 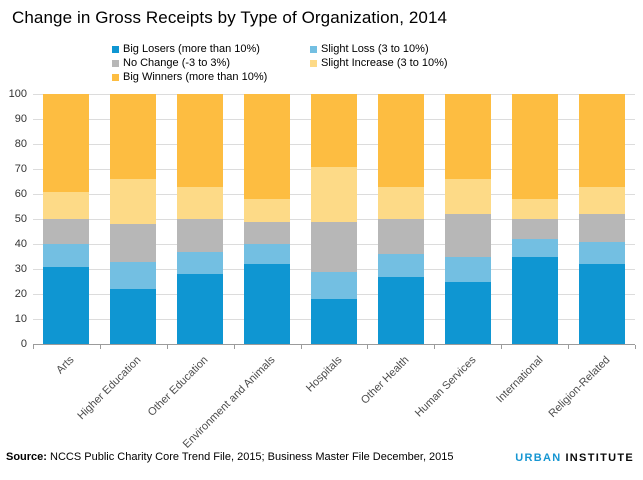 What do you see at coordinates (20, 294) in the screenshot?
I see `y-axis-tick-label: 20` at bounding box center [20, 294].